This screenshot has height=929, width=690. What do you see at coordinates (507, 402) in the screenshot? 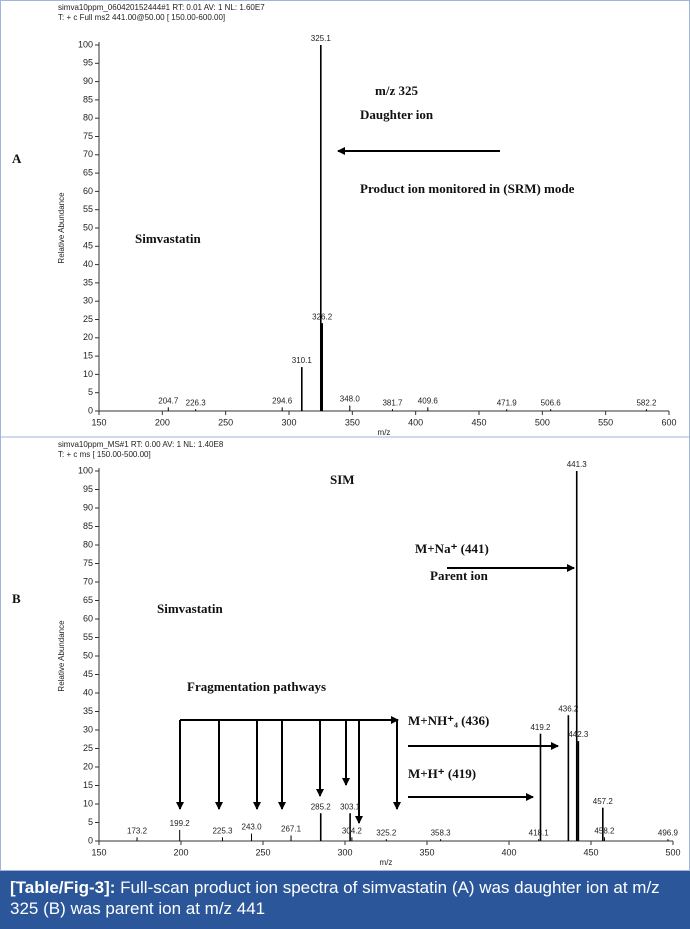
I see `peak-label: 471.9` at bounding box center [507, 402].